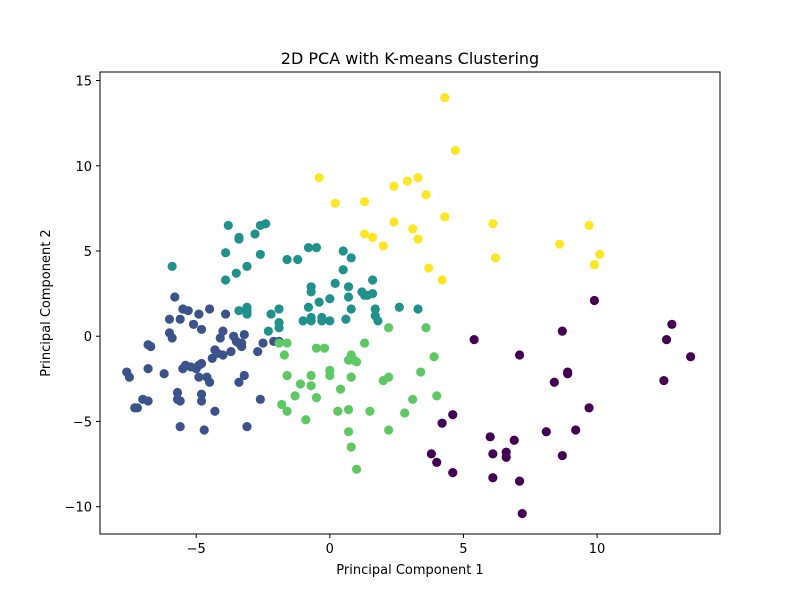 This screenshot has width=800, height=600. What do you see at coordinates (83, 167) in the screenshot?
I see `y-tick-label: 10` at bounding box center [83, 167].